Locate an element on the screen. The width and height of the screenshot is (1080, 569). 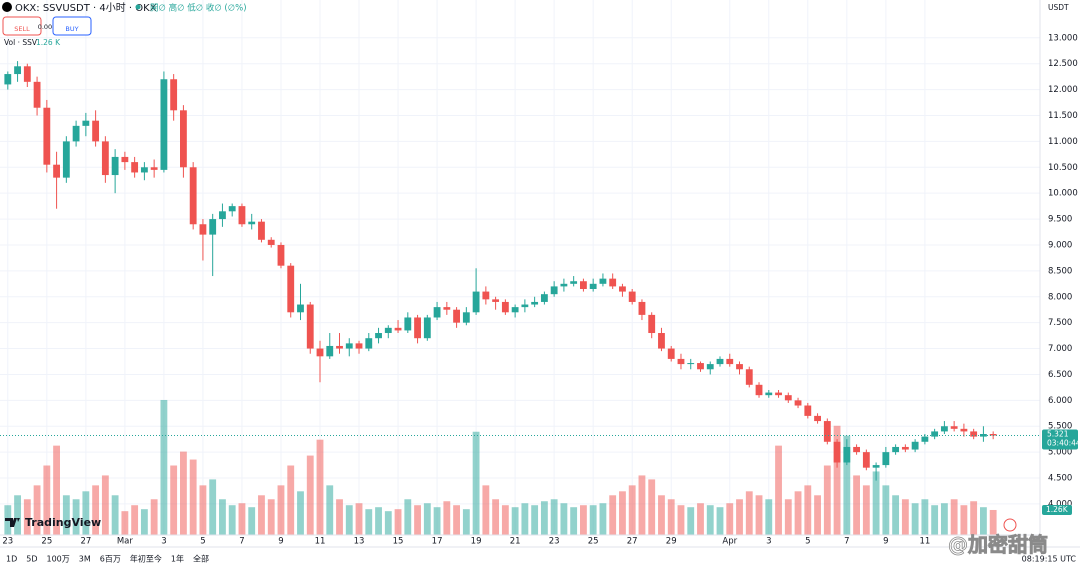
x-tick-label: 7 is located at coordinates (846, 542).